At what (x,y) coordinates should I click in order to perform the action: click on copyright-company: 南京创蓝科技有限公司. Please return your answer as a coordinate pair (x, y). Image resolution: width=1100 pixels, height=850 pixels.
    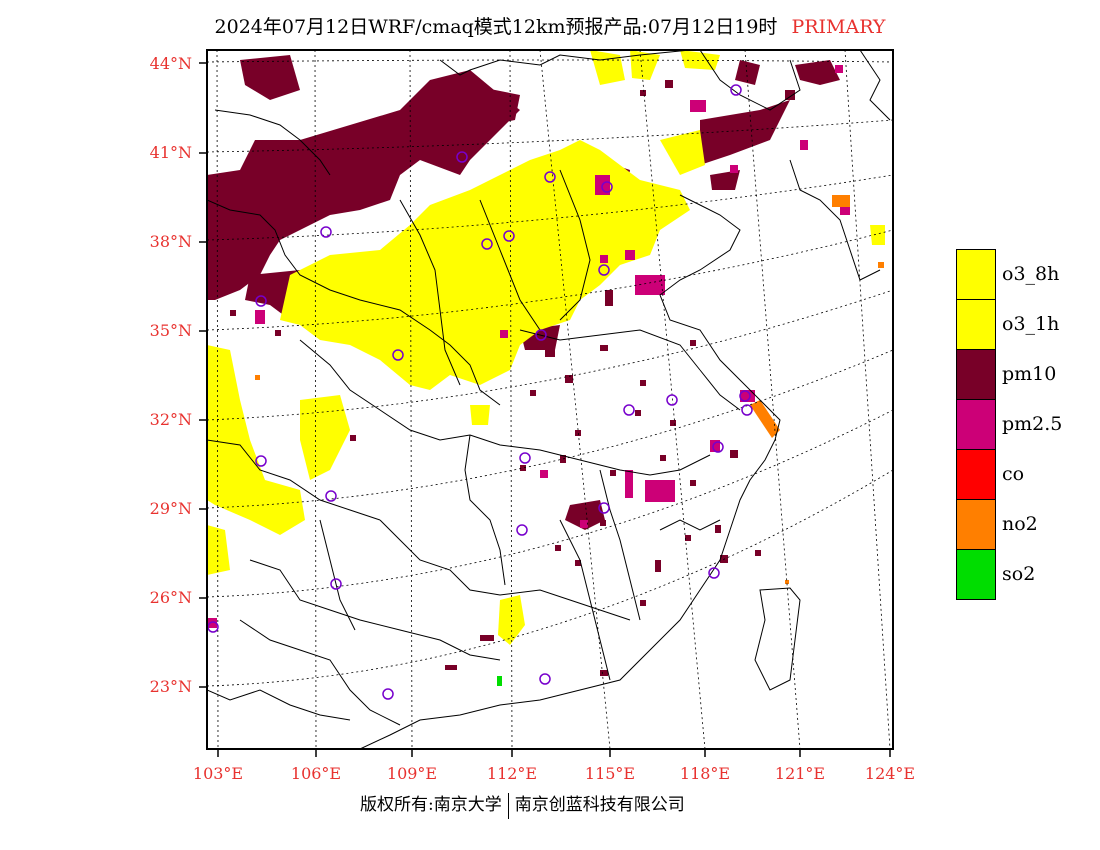
    Looking at the image, I should click on (599, 805).